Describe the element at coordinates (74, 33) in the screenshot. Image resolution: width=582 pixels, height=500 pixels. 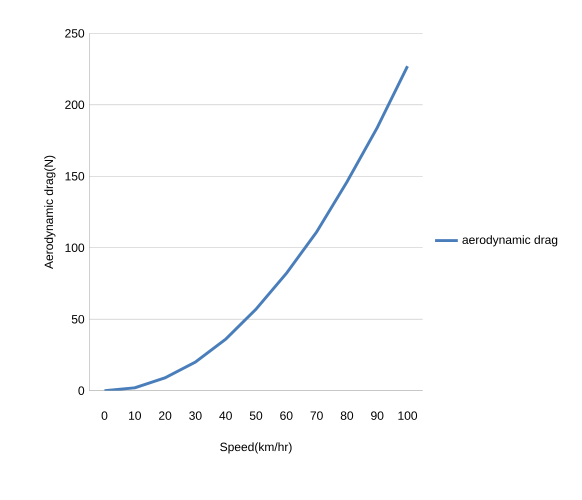
I see `y-tick-label: 250` at that location.